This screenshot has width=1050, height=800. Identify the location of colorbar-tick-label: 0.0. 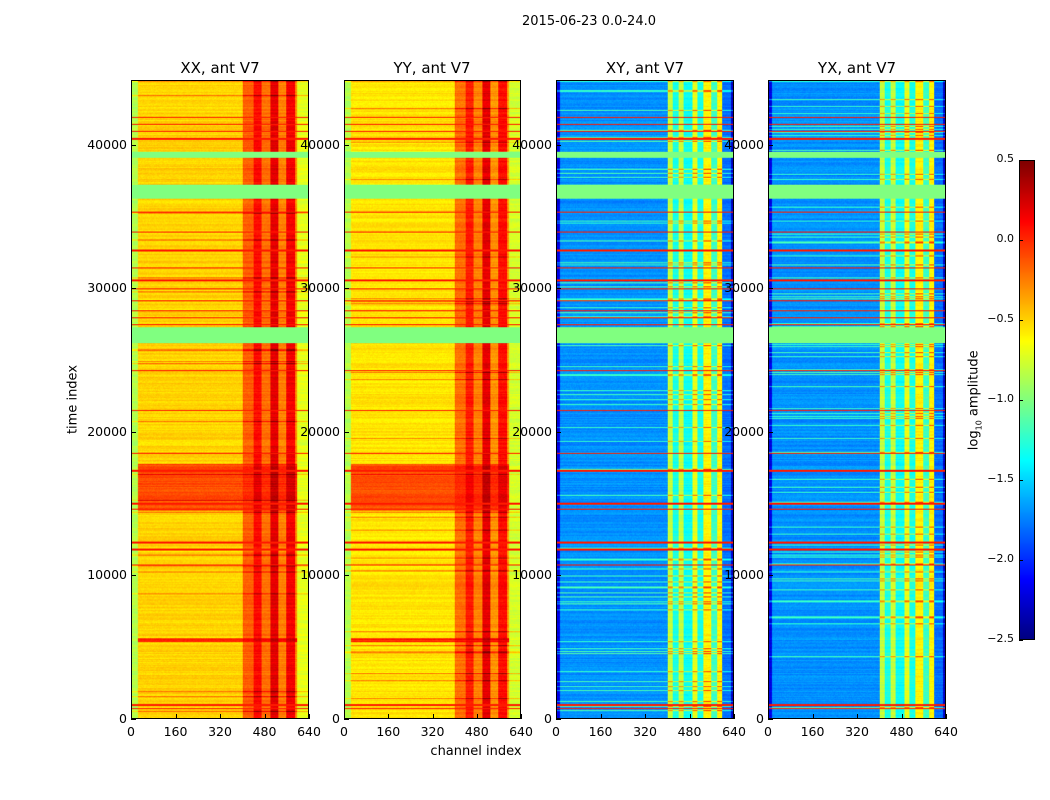
(1005, 238).